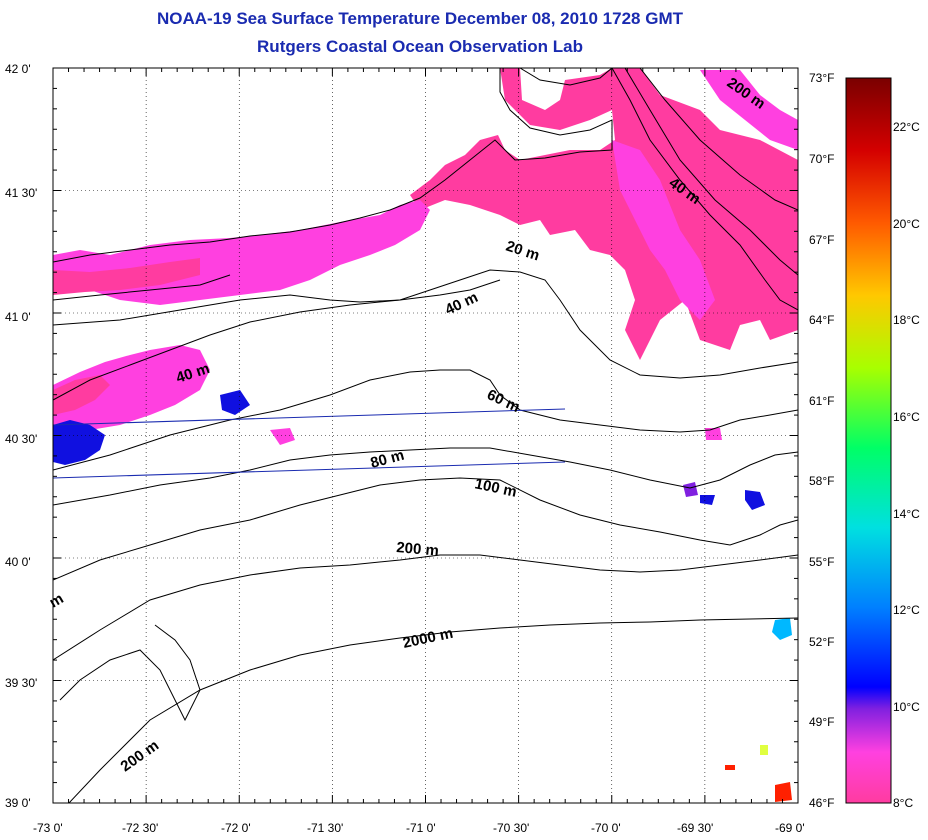 The image size is (928, 840). What do you see at coordinates (821, 401) in the screenshot?
I see `colorbar-f-label: 61°F` at bounding box center [821, 401].